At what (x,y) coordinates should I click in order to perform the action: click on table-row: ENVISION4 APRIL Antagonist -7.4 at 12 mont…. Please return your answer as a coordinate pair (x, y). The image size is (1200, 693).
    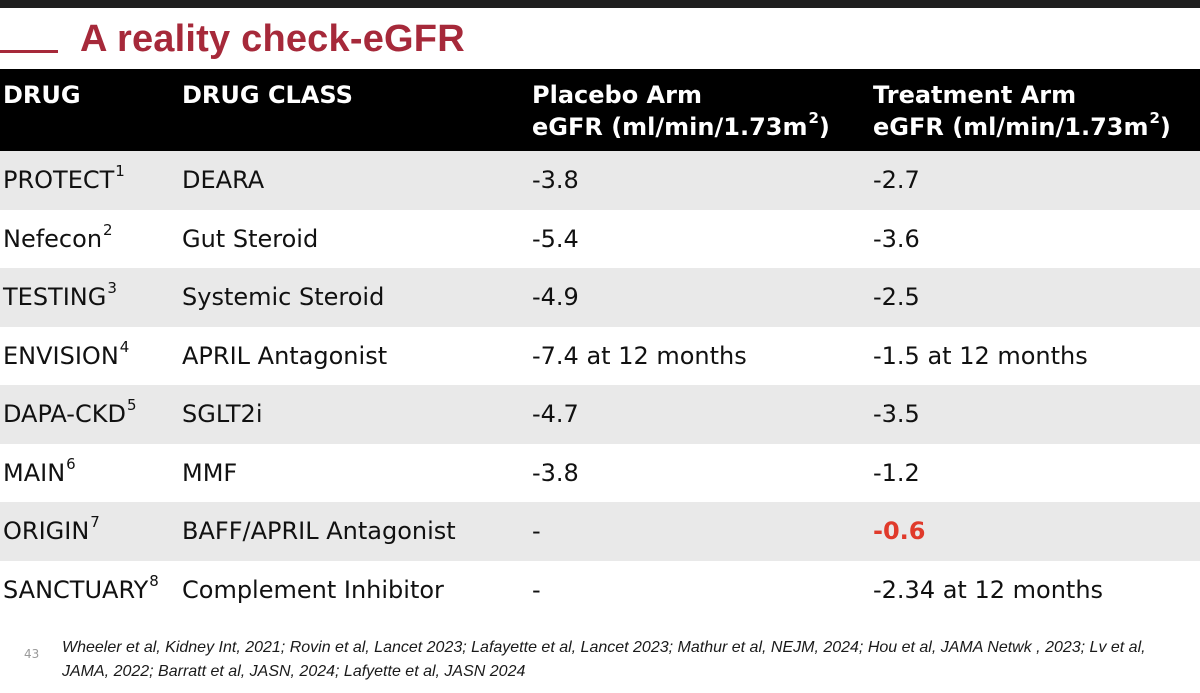
    Looking at the image, I should click on (600, 356).